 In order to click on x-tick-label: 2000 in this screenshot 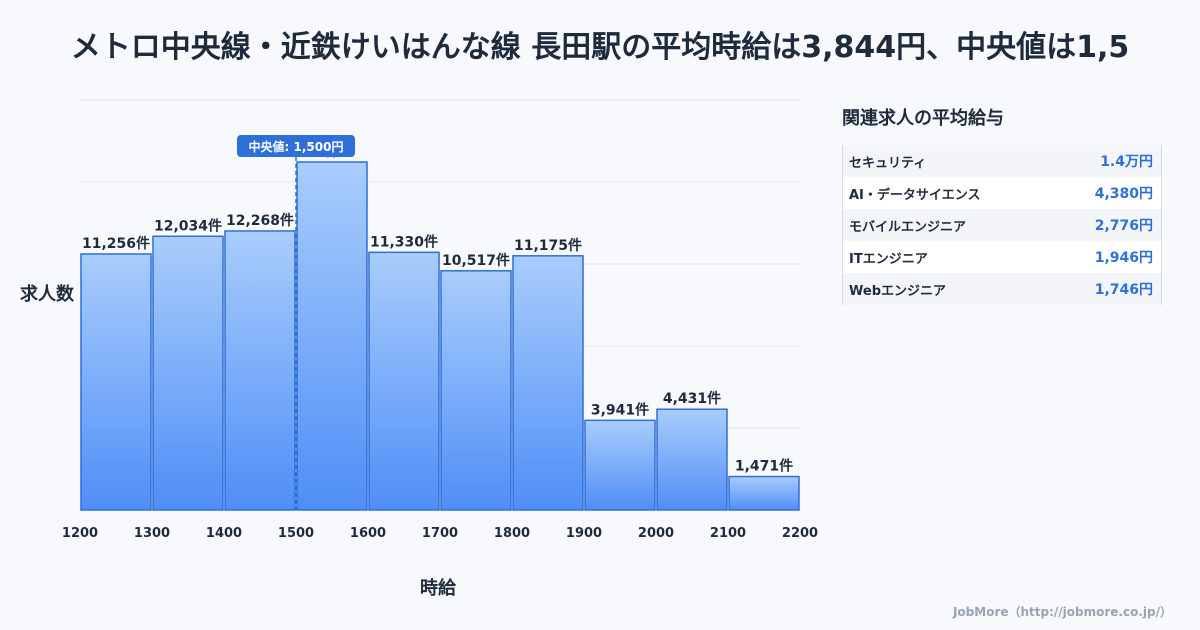, I will do `click(656, 533)`.